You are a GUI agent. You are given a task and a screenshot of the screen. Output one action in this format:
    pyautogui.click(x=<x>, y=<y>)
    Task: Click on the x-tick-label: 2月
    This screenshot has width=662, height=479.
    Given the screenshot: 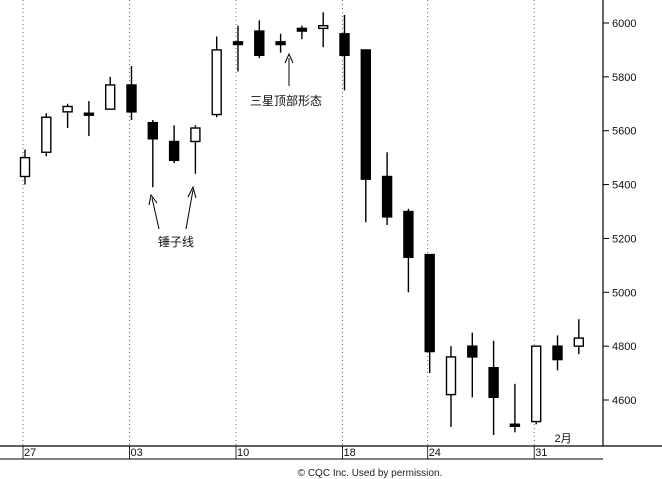 What is the action you would take?
    pyautogui.click(x=563, y=439)
    